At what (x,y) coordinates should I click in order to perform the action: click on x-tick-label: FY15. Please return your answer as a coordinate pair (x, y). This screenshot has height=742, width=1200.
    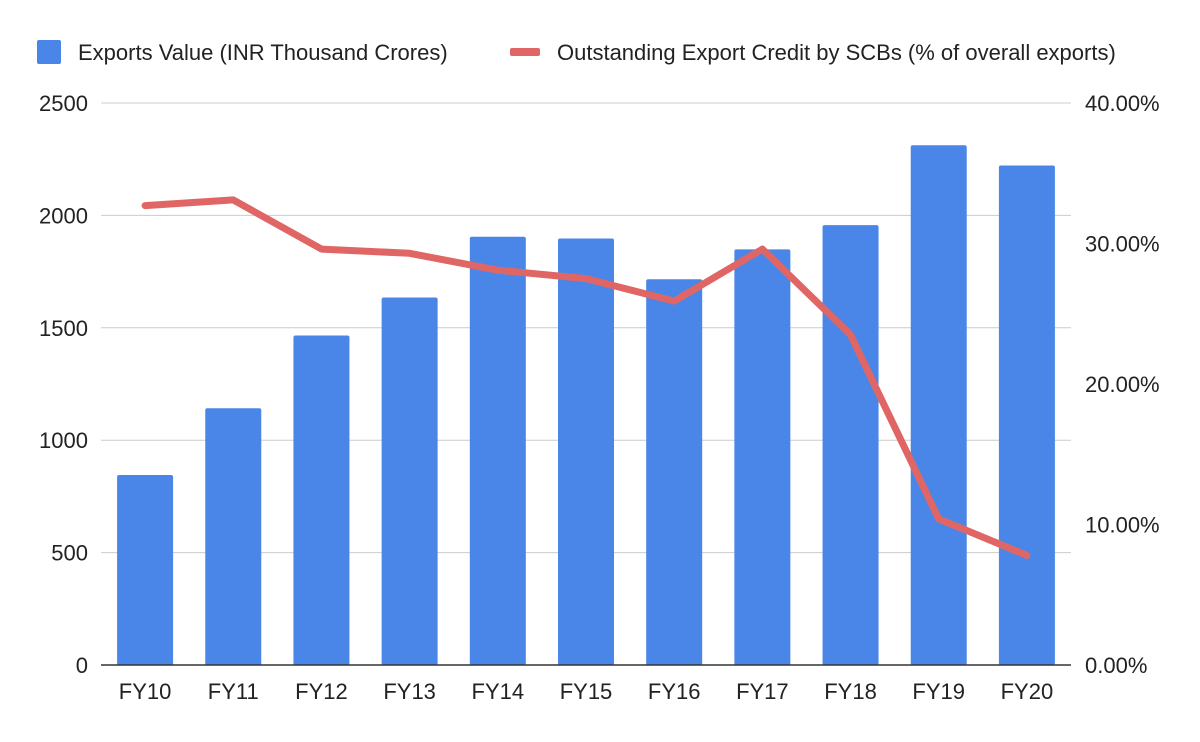
    Looking at the image, I should click on (586, 691).